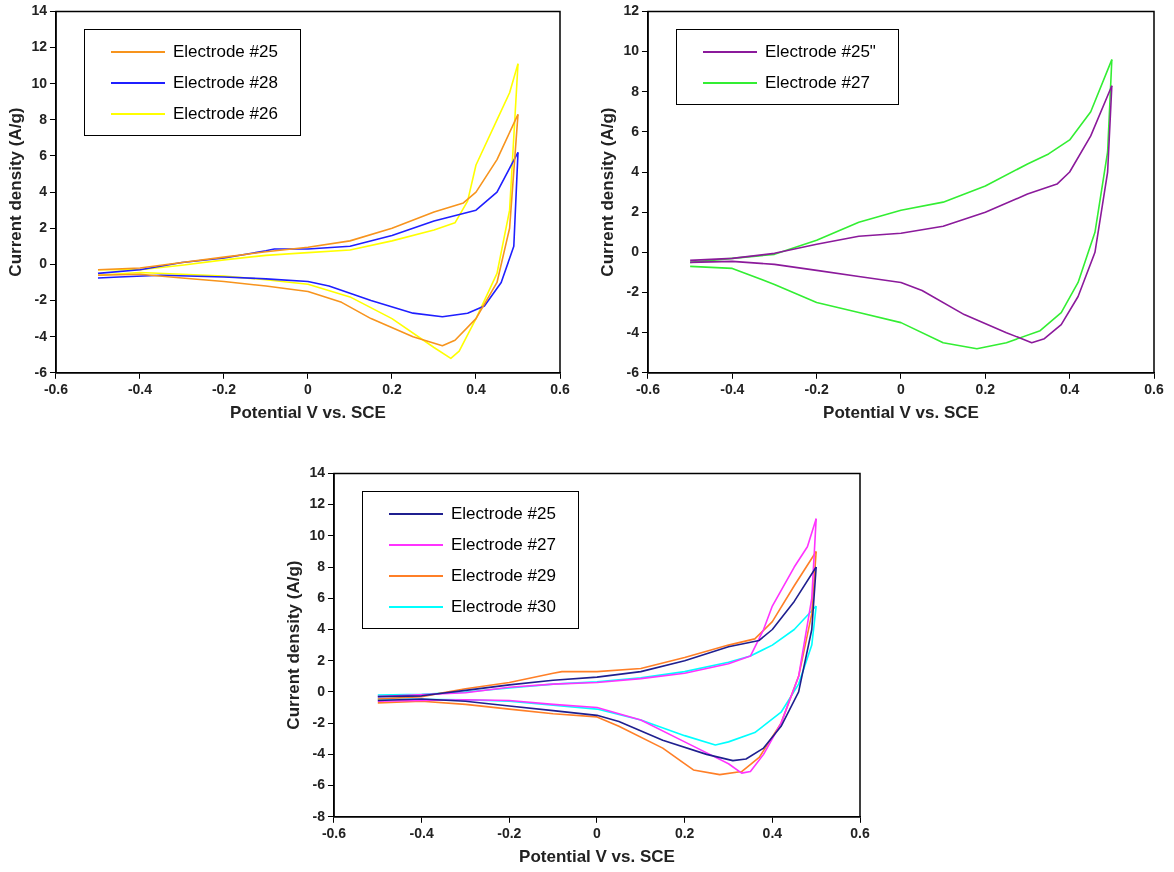  I want to click on legend-label: Electrode #26, so click(225, 113).